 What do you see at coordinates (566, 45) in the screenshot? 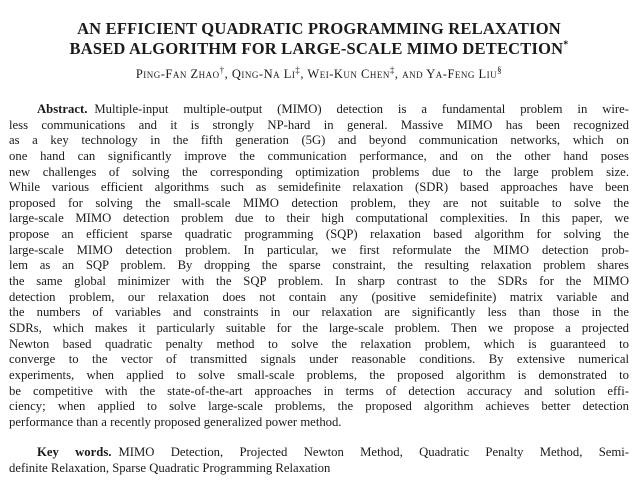
I see `title-footnote-mark: *` at bounding box center [566, 45].